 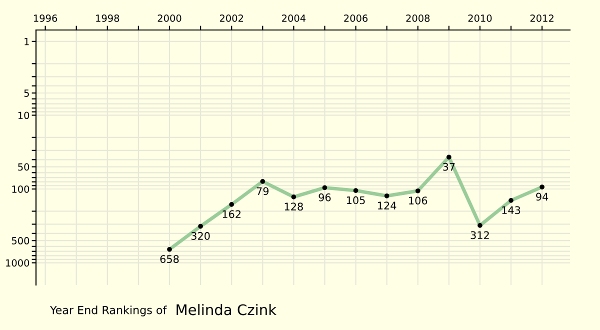 What do you see at coordinates (542, 196) in the screenshot?
I see `data-label: 94` at bounding box center [542, 196].